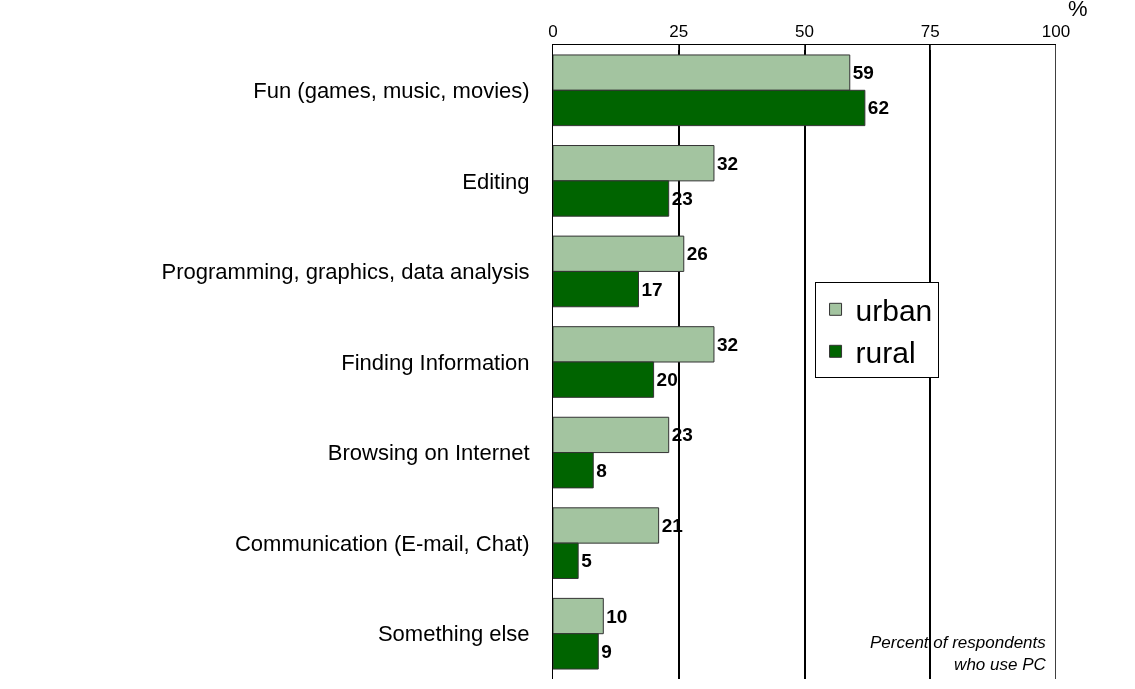 This screenshot has height=689, width=1135. I want to click on annotation: Percent of respondents who use PC, so click(958, 654).